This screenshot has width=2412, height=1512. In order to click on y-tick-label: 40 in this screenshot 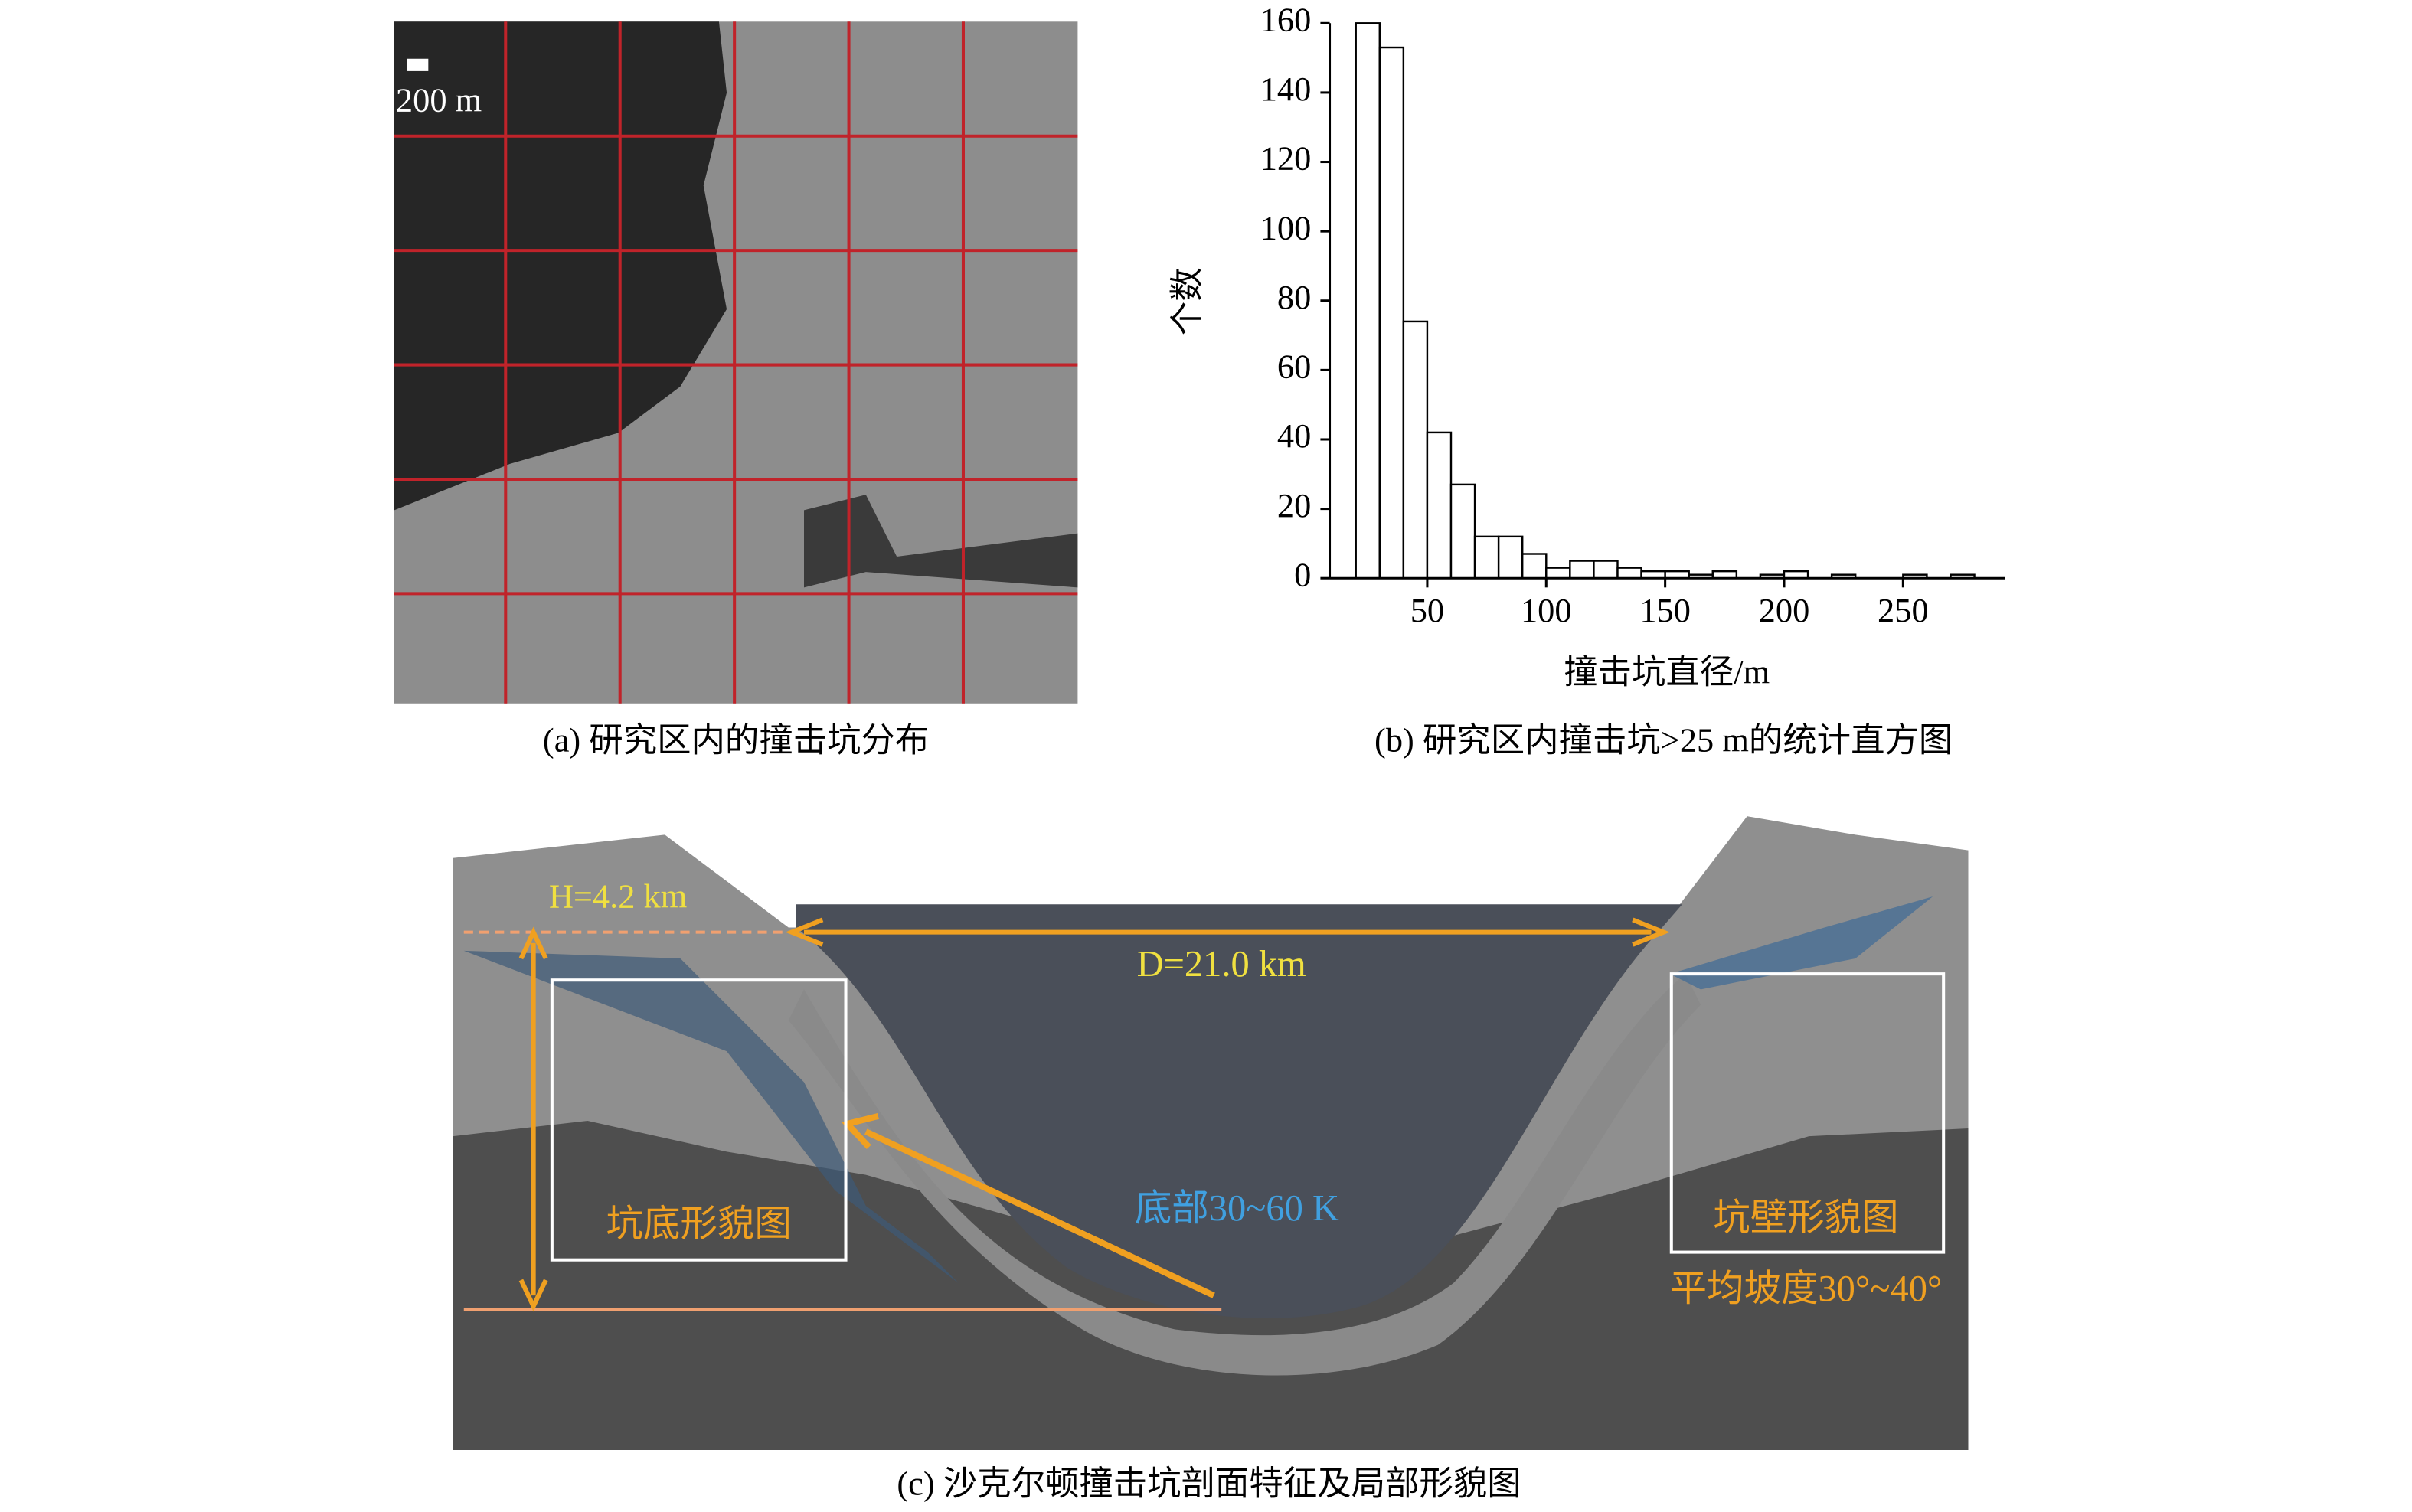, I will do `click(1294, 435)`.